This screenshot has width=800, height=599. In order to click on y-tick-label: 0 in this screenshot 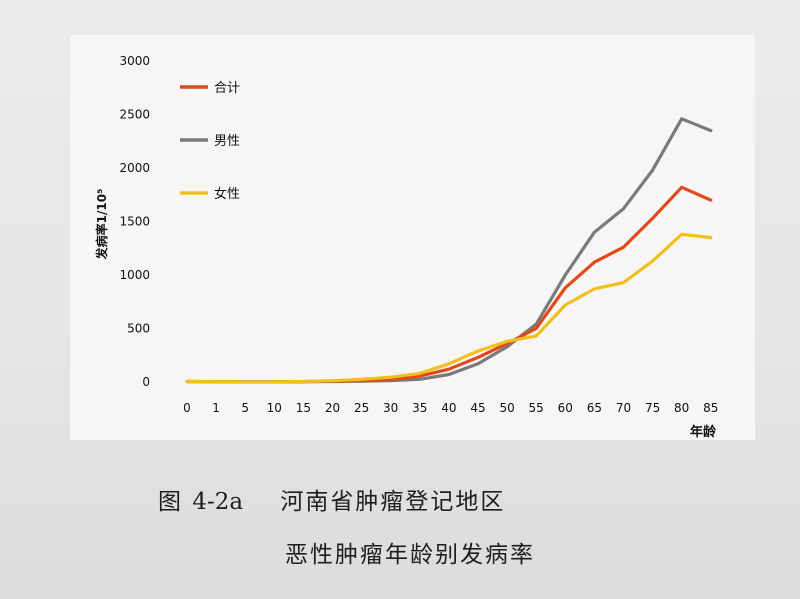, I will do `click(146, 382)`.